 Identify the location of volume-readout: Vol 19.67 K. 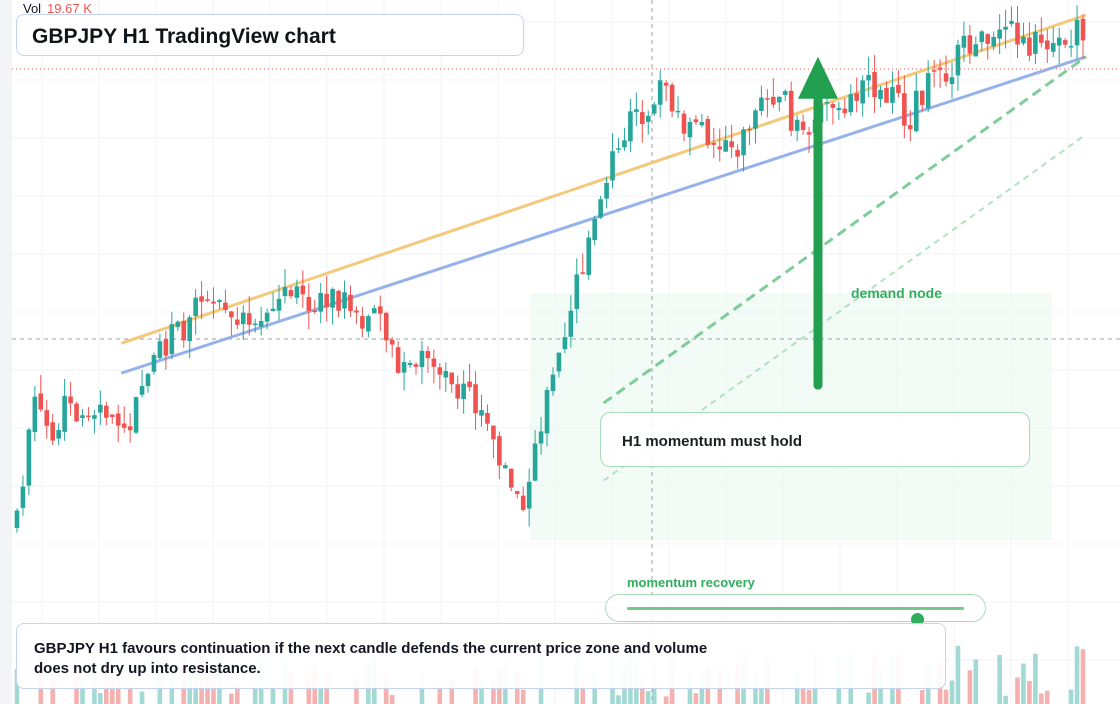
(57, 8).